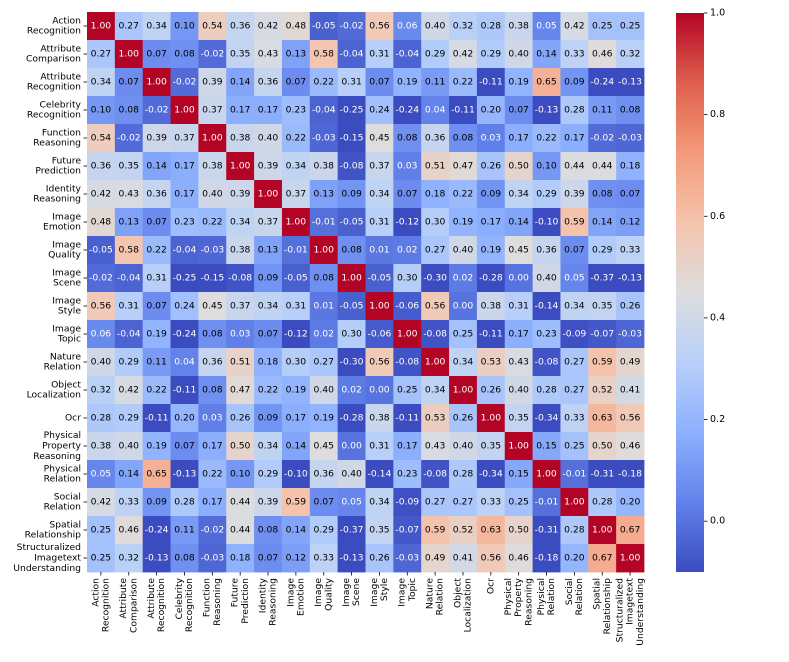  I want to click on cell-value-label: -0.13, so click(547, 110).